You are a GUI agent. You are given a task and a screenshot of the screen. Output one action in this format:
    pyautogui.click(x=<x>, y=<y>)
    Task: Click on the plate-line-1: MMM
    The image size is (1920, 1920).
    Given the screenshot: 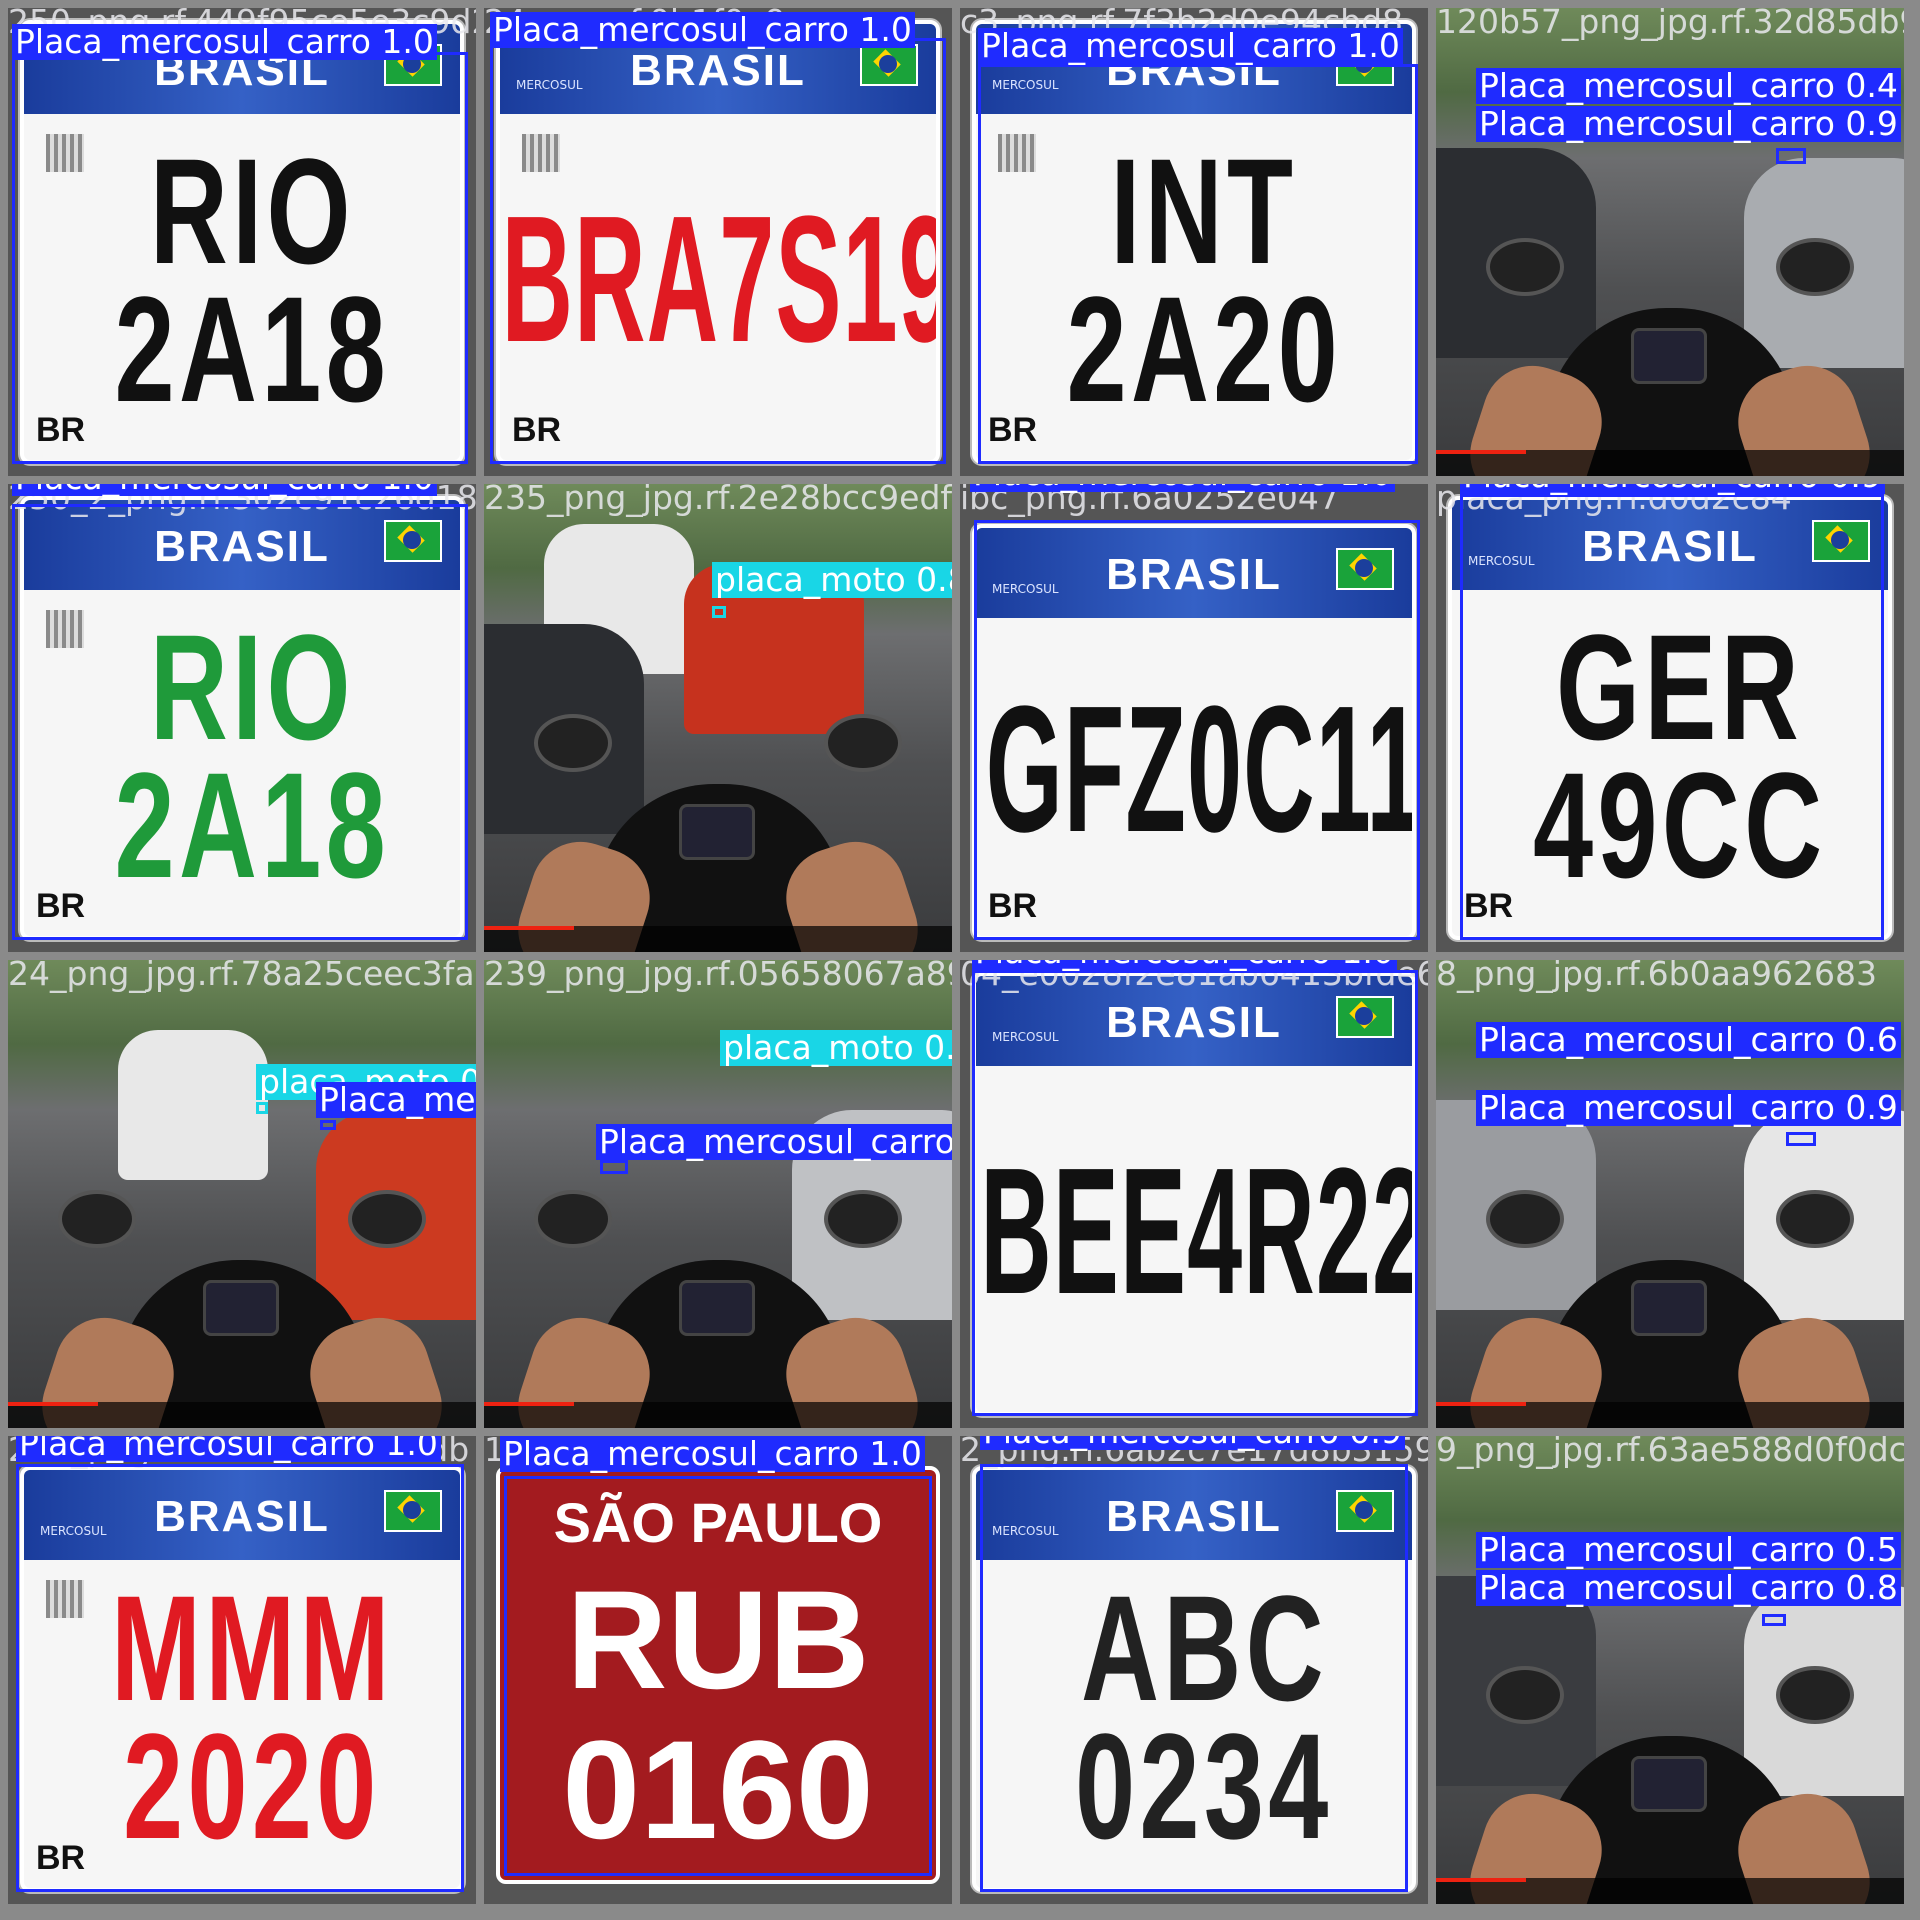 What is the action you would take?
    pyautogui.click(x=252, y=1647)
    